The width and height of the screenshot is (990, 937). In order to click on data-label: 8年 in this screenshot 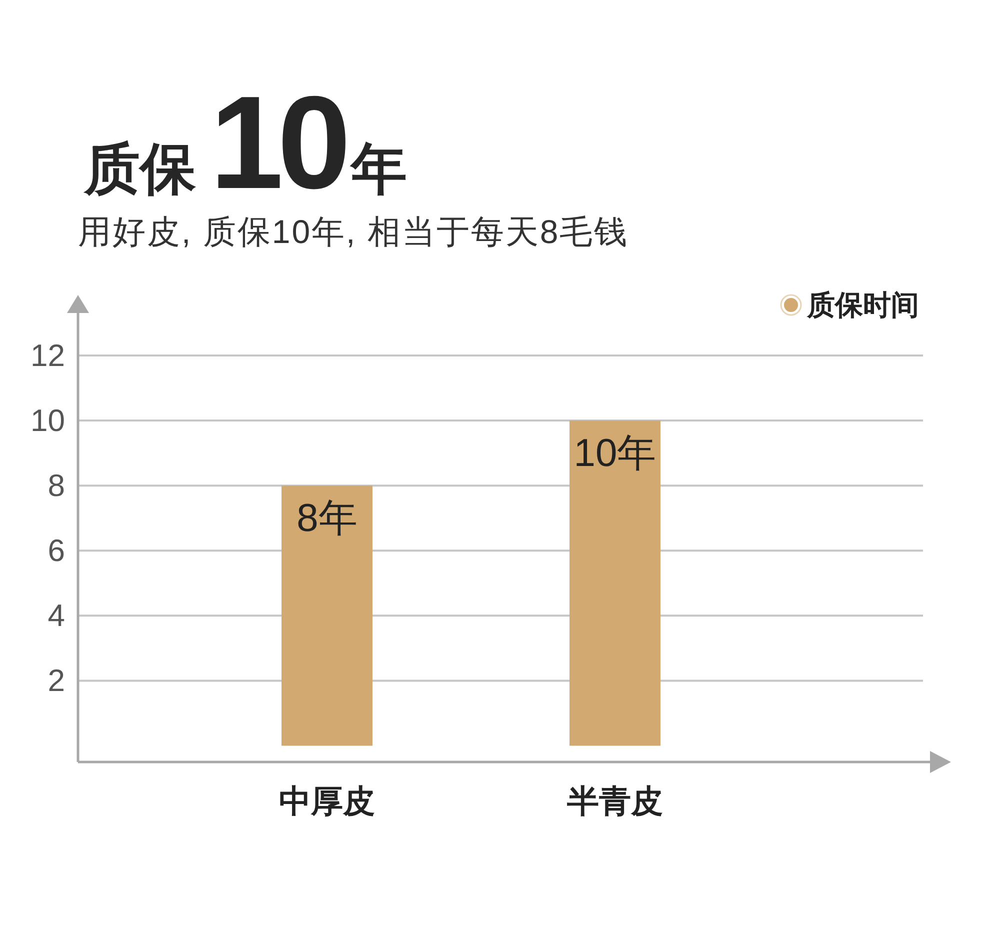, I will do `click(327, 518)`.